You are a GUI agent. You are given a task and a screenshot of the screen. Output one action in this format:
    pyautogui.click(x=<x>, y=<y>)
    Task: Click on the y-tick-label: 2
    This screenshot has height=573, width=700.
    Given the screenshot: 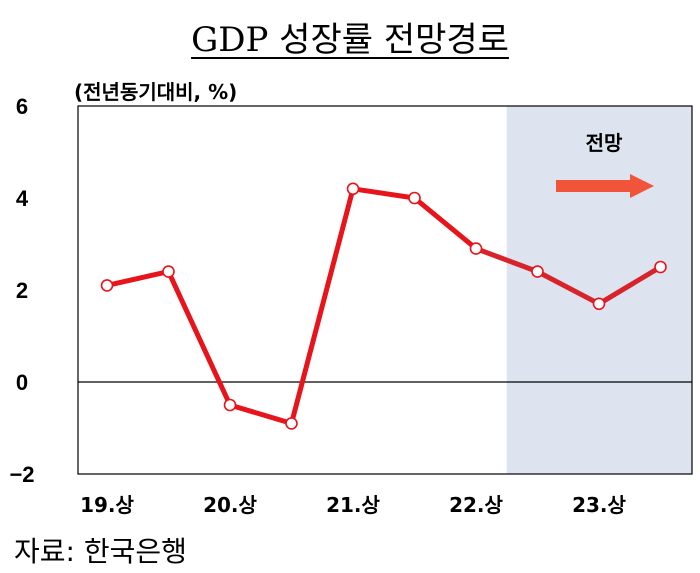 What is the action you would take?
    pyautogui.click(x=22, y=290)
    